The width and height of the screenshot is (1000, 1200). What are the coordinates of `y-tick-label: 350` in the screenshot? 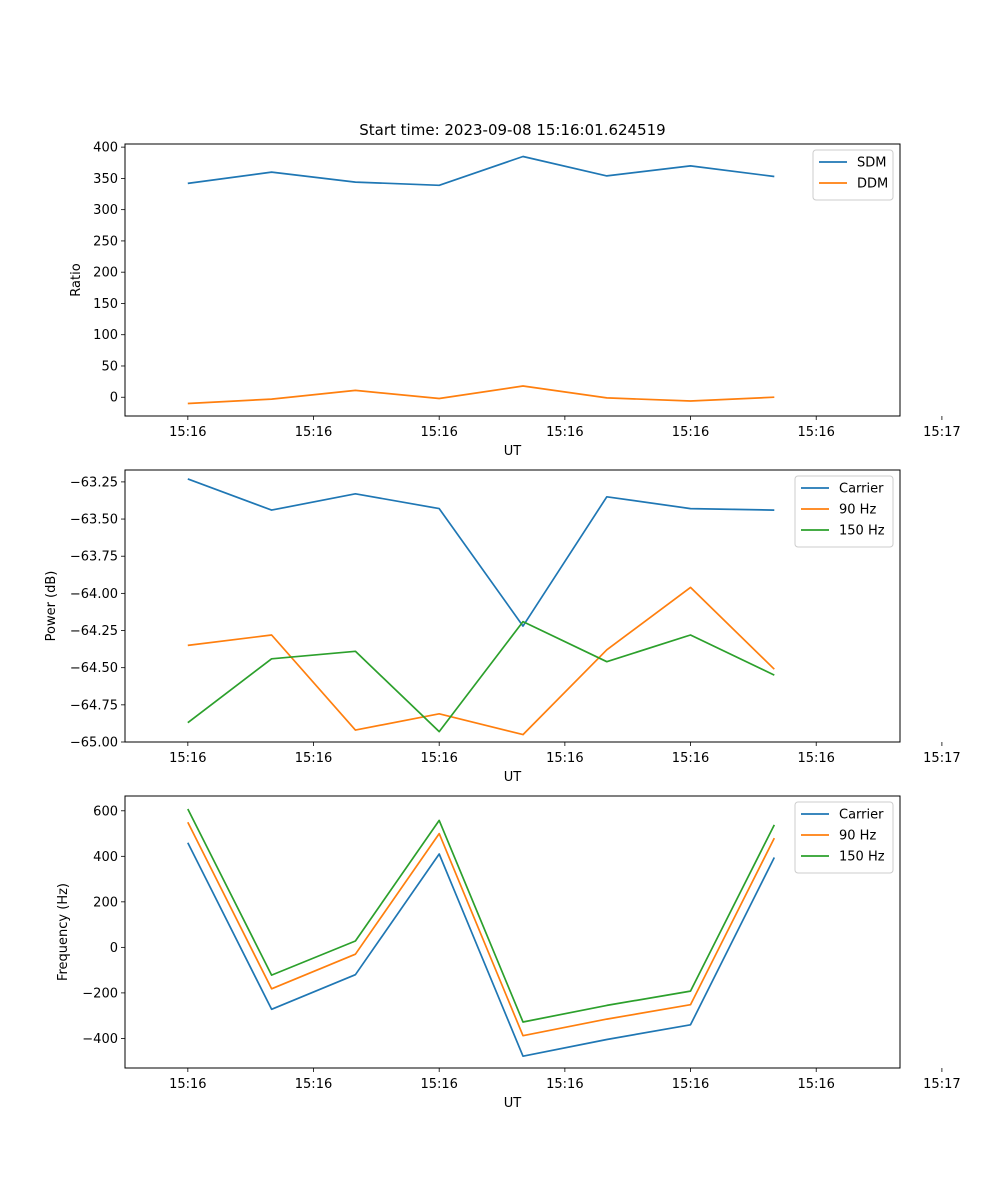 It's located at (105, 179).